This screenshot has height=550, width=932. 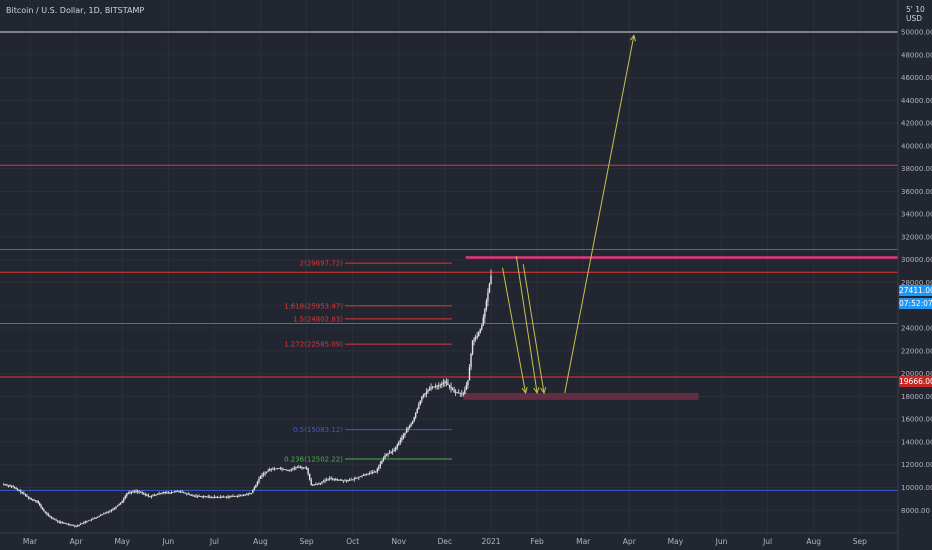 What do you see at coordinates (445, 541) in the screenshot?
I see `x-tick-9: Dec` at bounding box center [445, 541].